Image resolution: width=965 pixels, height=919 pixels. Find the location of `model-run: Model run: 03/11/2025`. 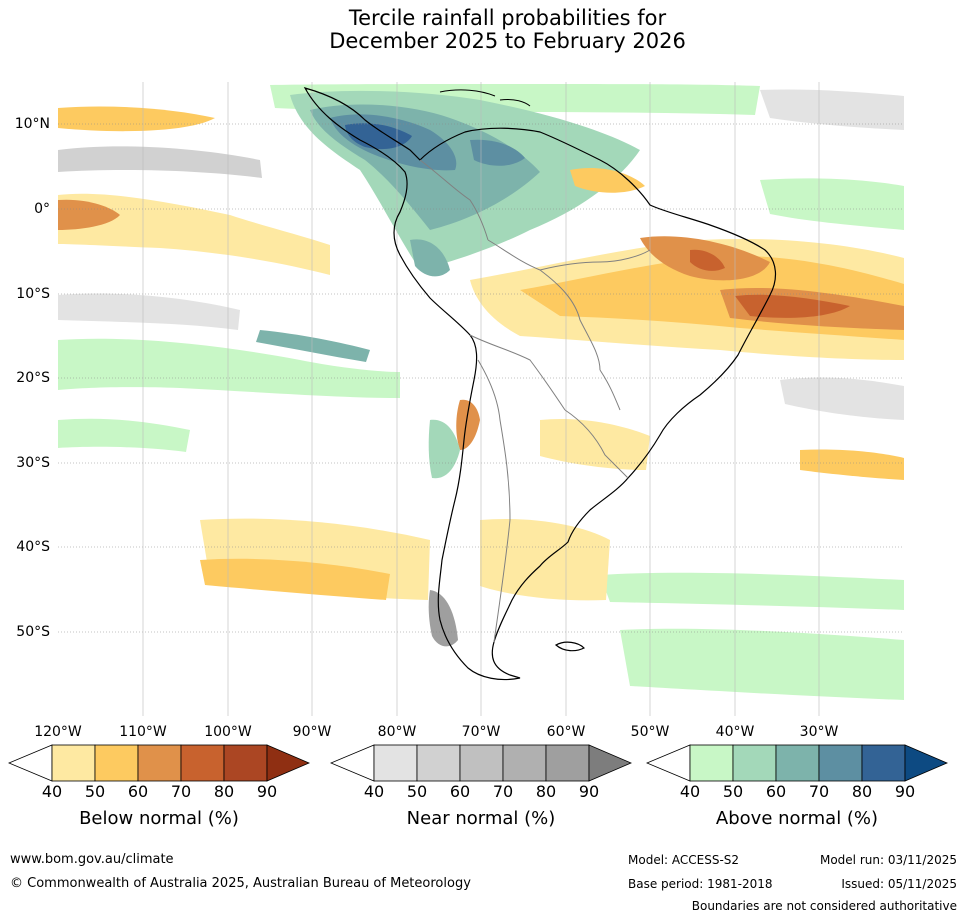

model-run: Model run: 03/11/2025 is located at coordinates (888, 860).